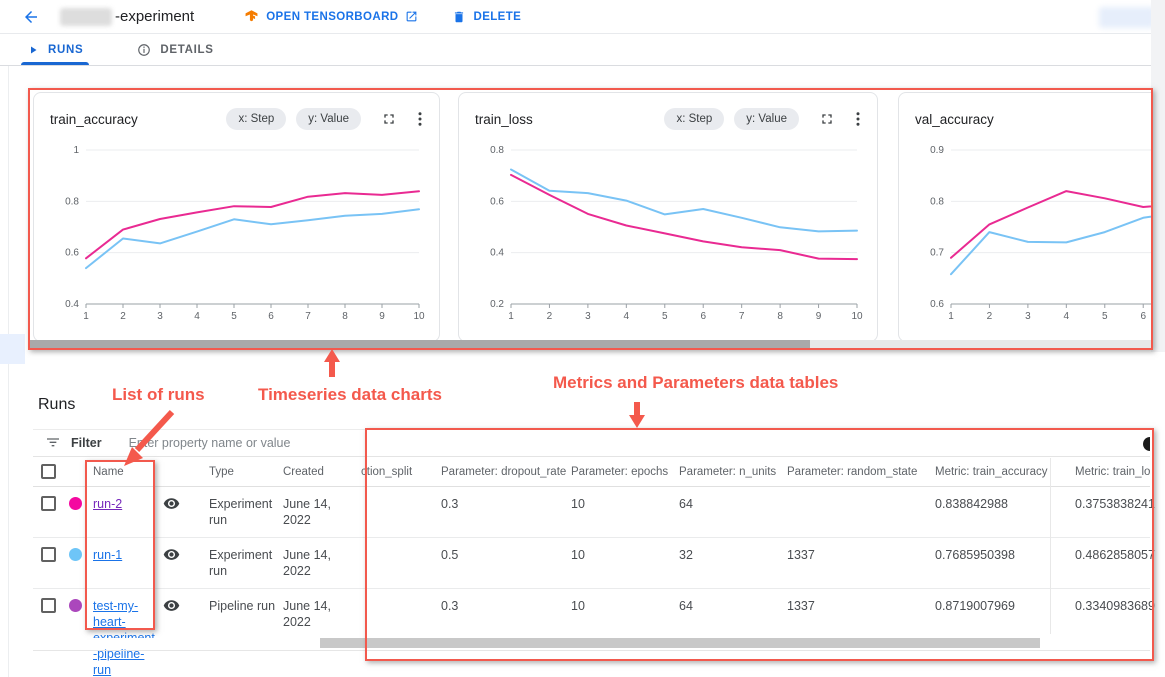  Describe the element at coordinates (55, 49) in the screenshot. I see `tab-runs: RUNS` at that location.